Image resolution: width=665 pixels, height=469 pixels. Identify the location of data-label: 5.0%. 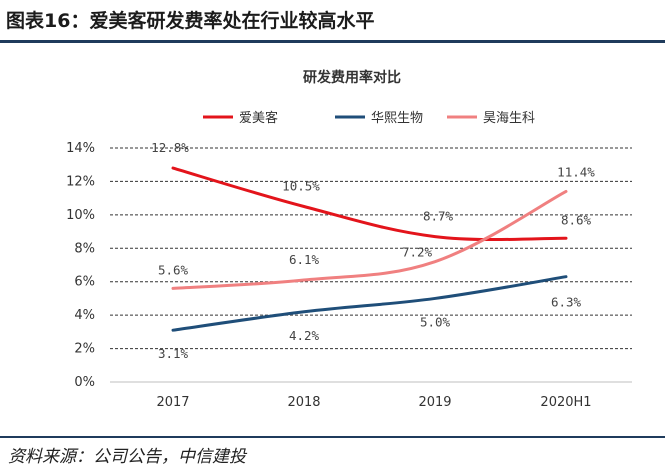
(435, 321).